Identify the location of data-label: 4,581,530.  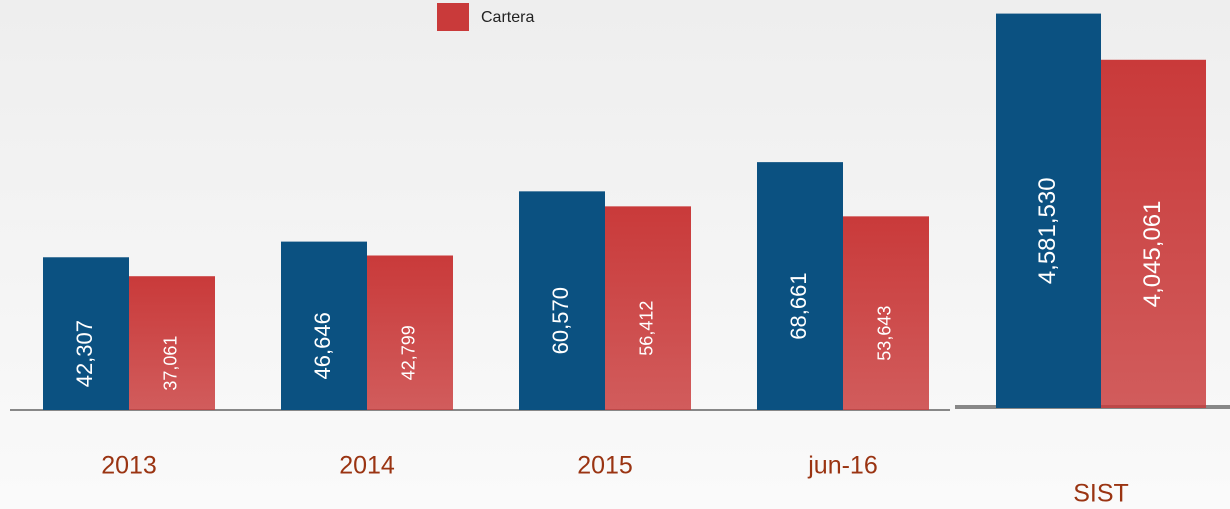
(1047, 230).